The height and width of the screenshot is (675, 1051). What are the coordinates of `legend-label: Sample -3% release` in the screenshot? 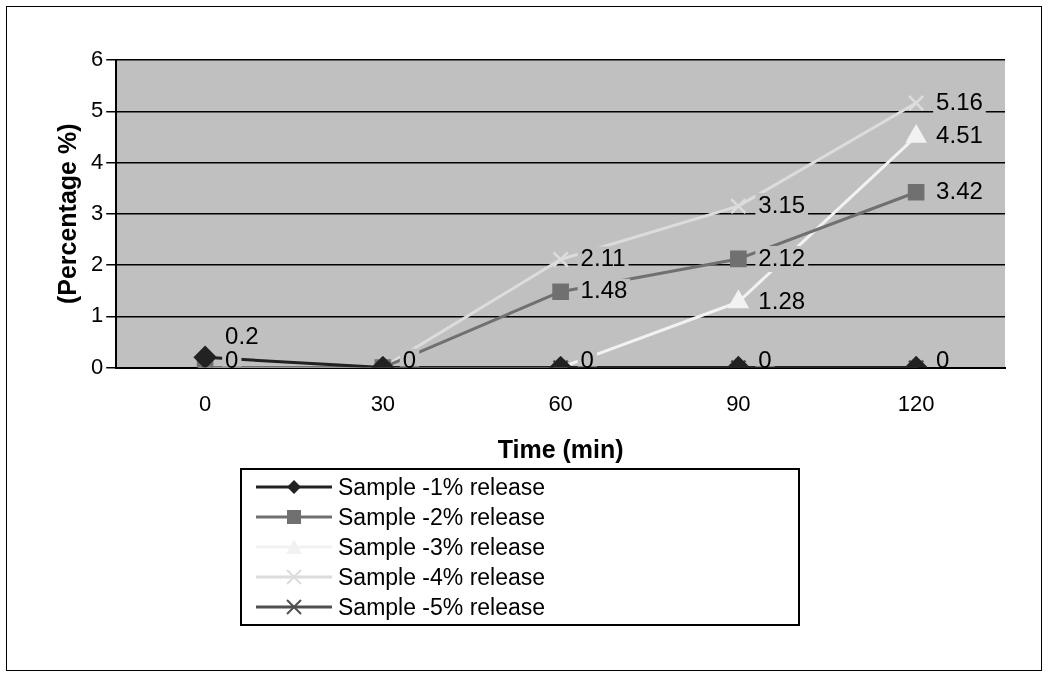 It's located at (442, 547).